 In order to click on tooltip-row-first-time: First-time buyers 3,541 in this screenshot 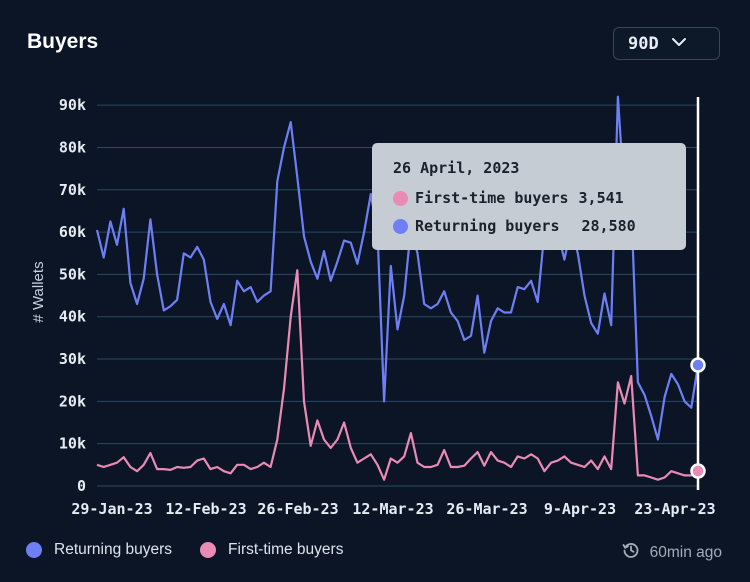, I will do `click(508, 198)`.